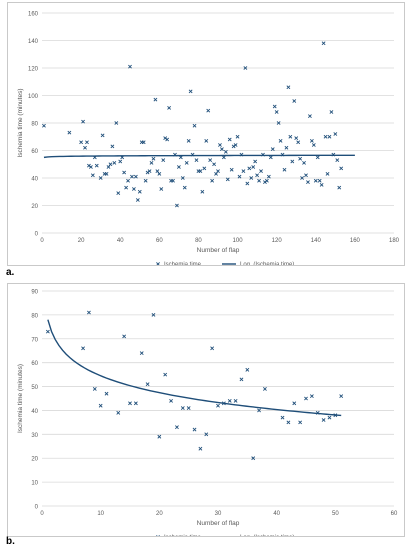 This screenshot has width=411, height=550. Describe the element at coordinates (335, 514) in the screenshot. I see `x-tick-label: 50` at that location.